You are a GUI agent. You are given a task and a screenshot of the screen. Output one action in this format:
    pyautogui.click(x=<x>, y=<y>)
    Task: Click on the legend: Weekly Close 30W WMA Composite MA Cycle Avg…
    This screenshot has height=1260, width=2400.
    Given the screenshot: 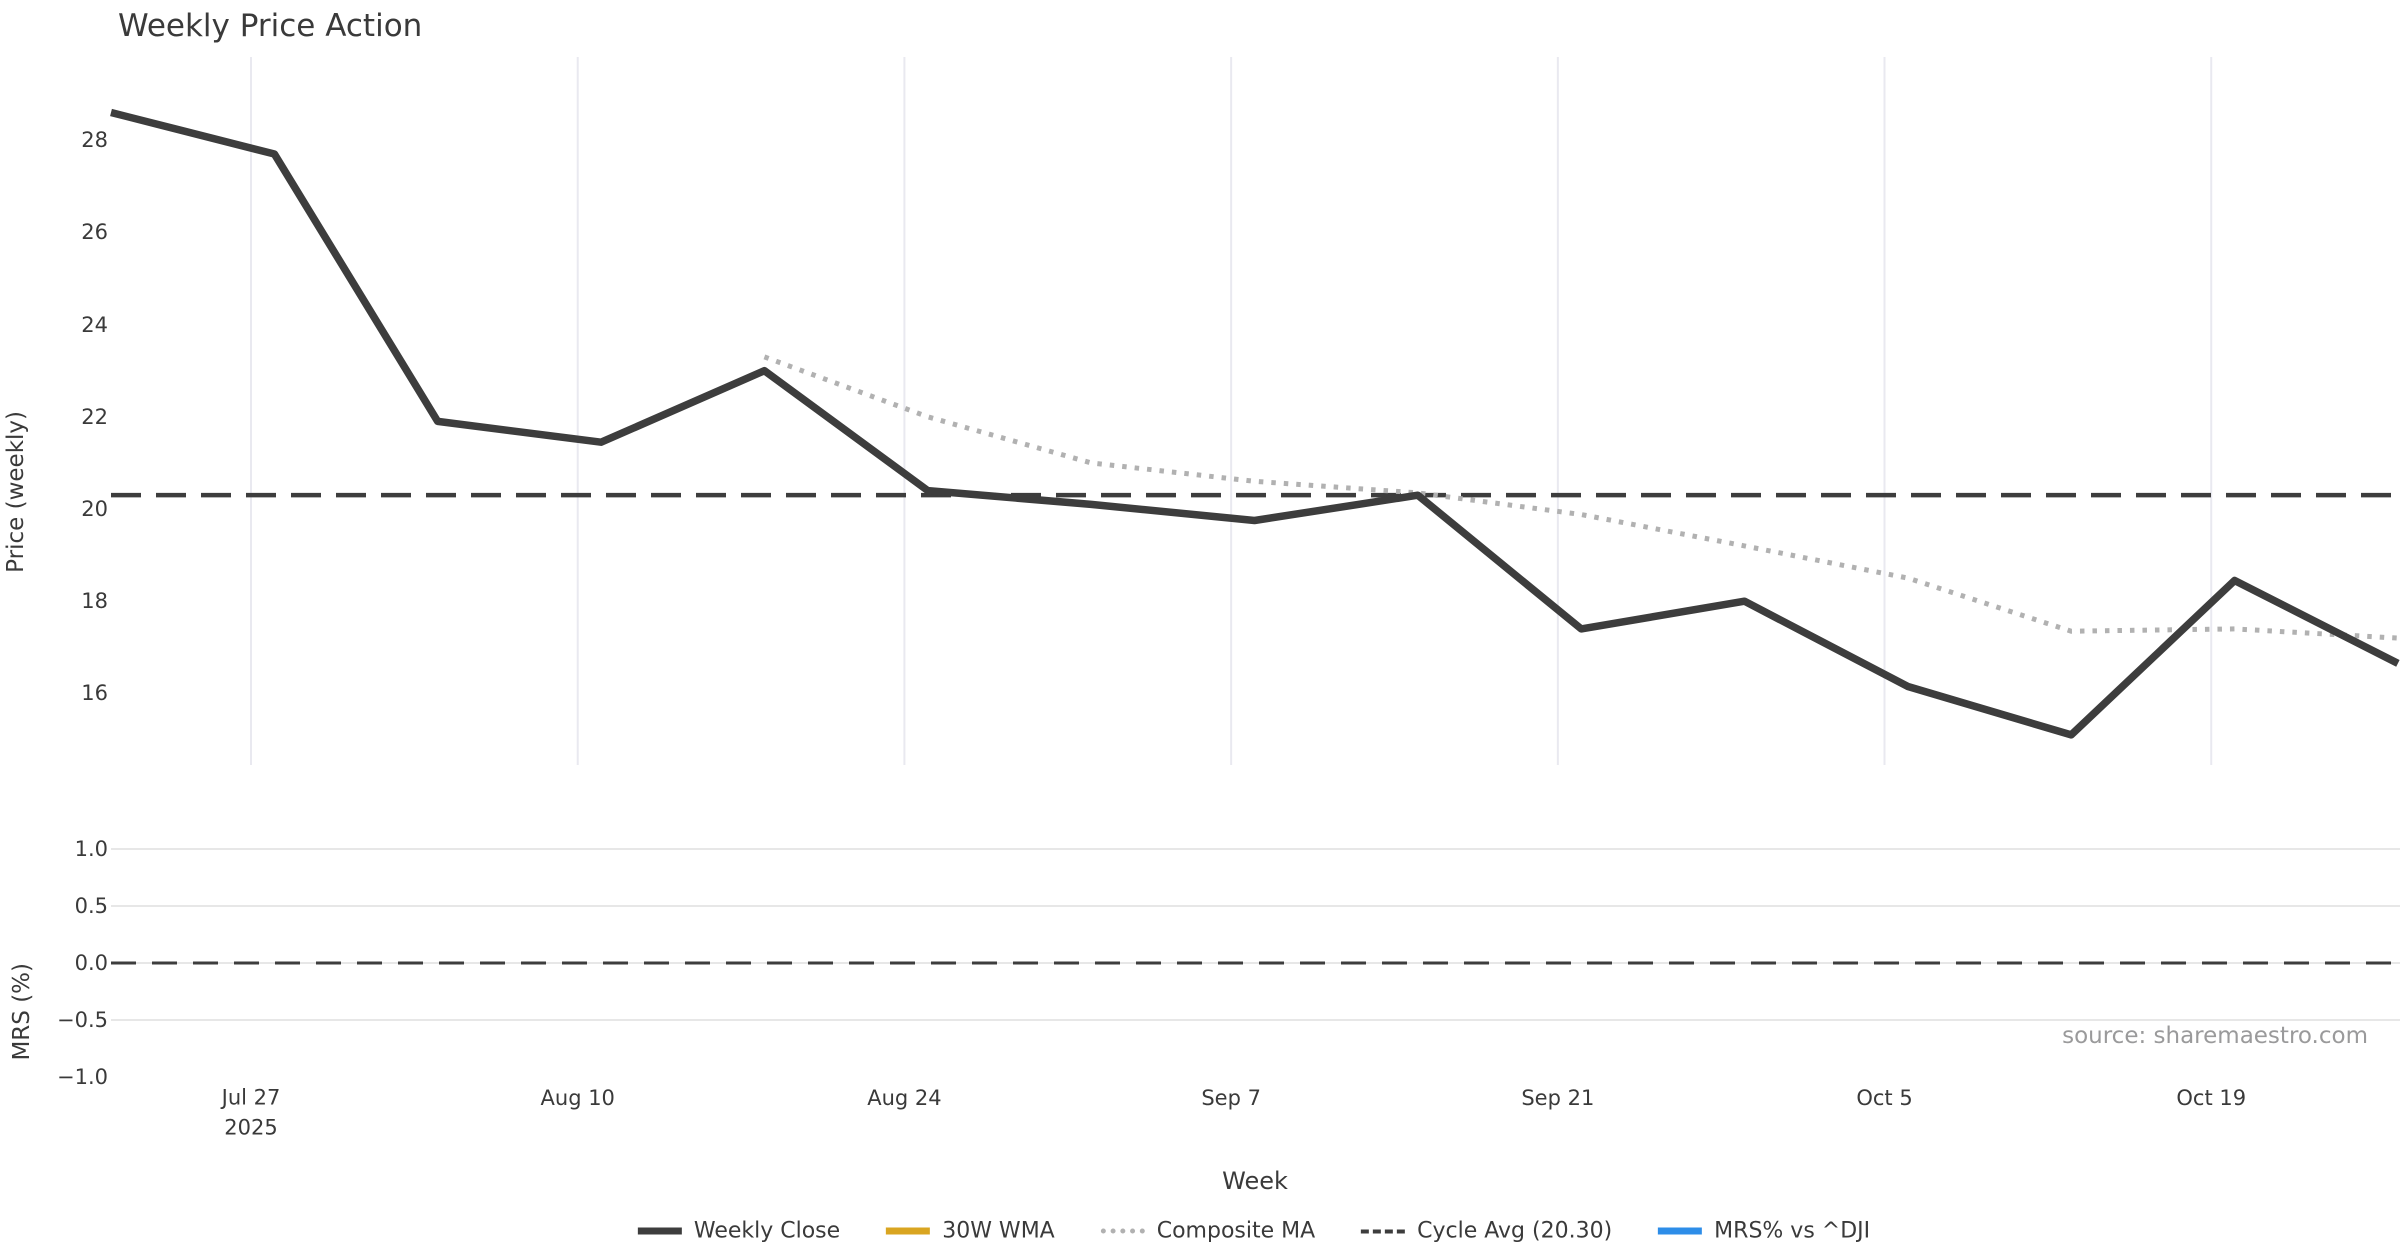 What is the action you would take?
    pyautogui.click(x=1253, y=1231)
    